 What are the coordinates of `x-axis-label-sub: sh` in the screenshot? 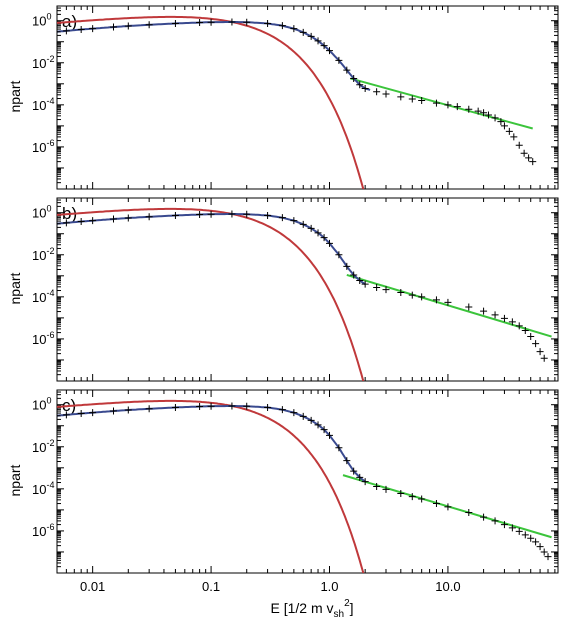 It's located at (339, 614).